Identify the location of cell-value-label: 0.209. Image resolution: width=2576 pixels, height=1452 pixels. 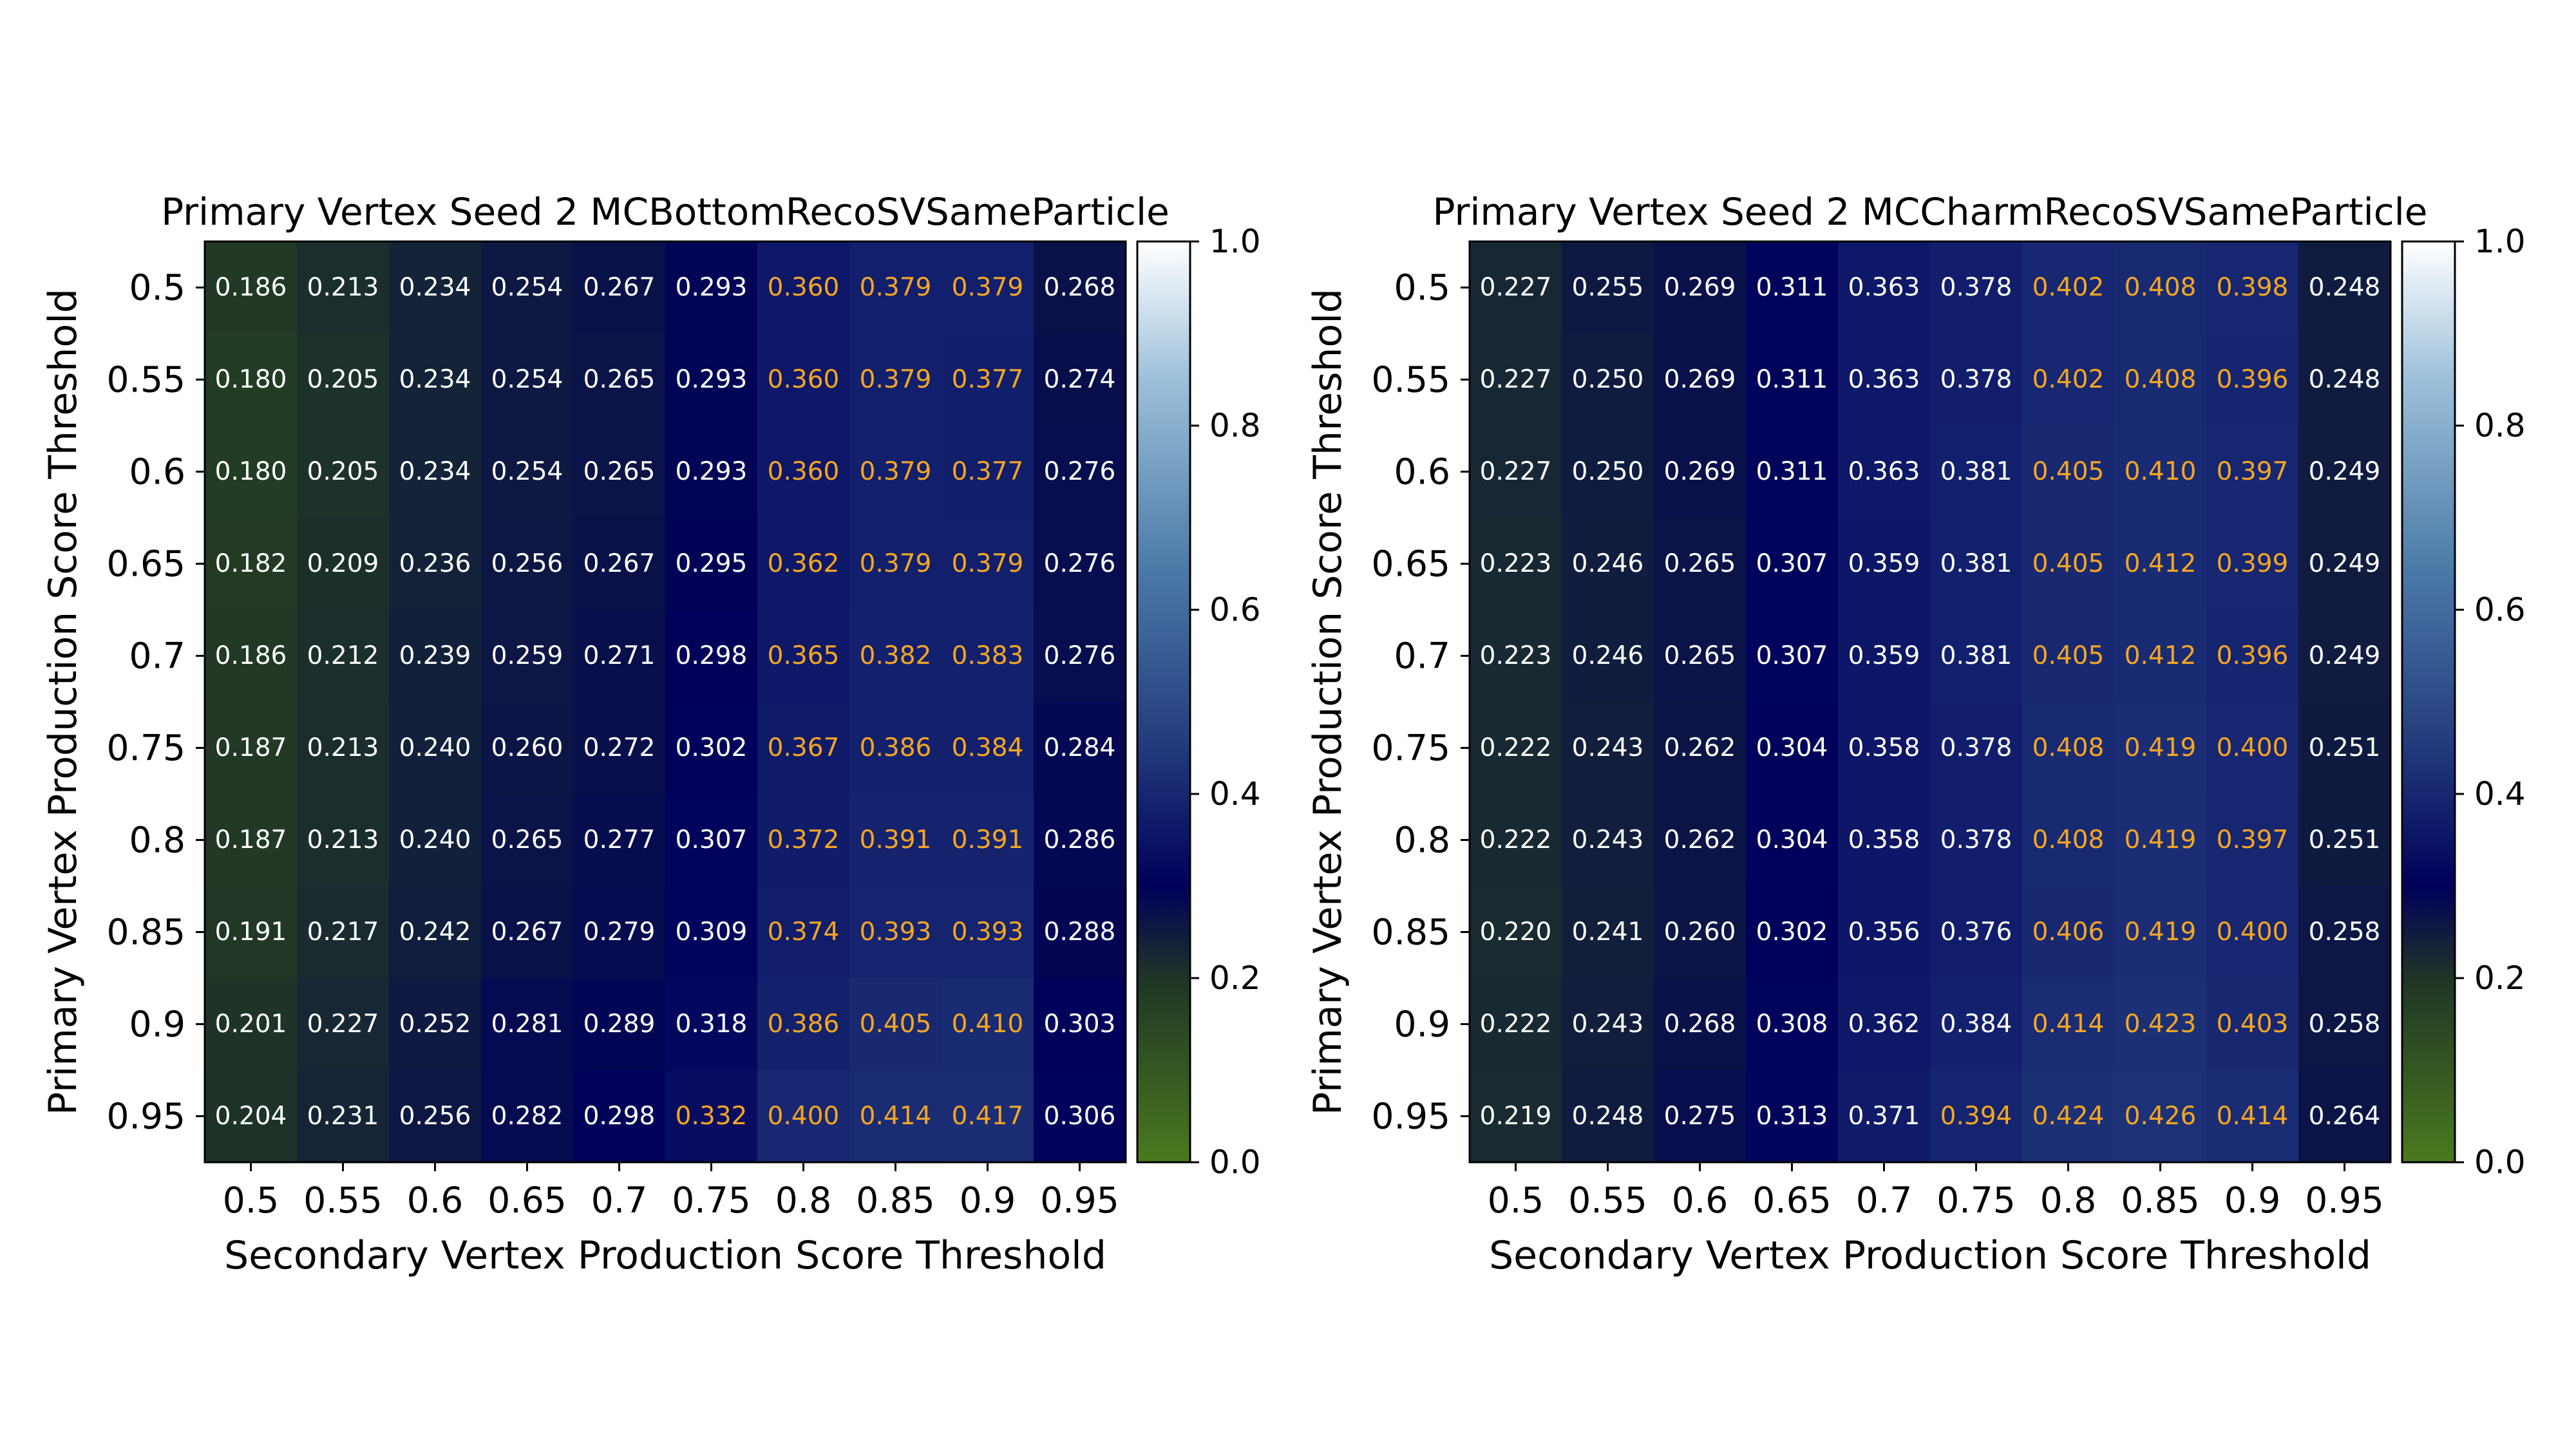
(343, 563).